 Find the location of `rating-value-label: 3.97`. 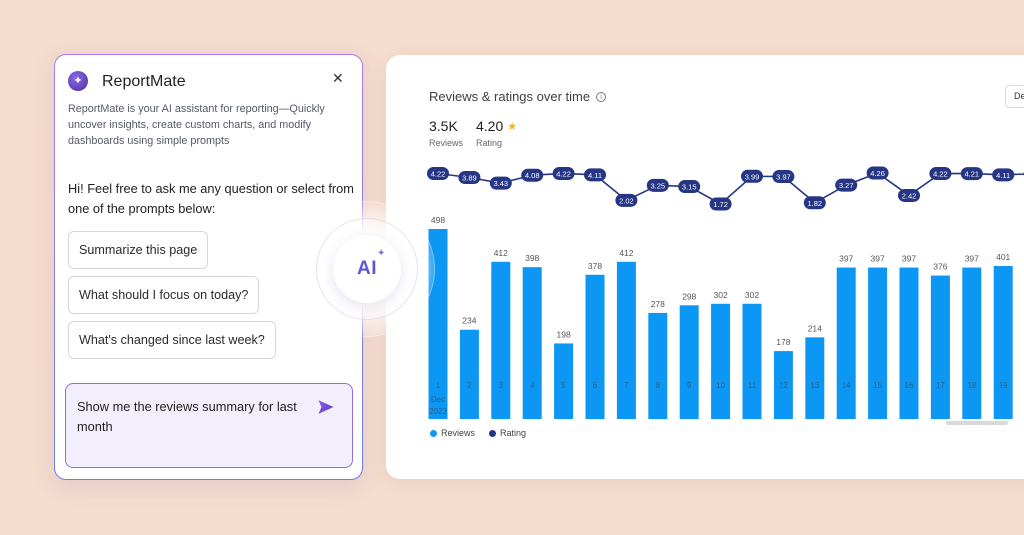

rating-value-label: 3.97 is located at coordinates (783, 177).